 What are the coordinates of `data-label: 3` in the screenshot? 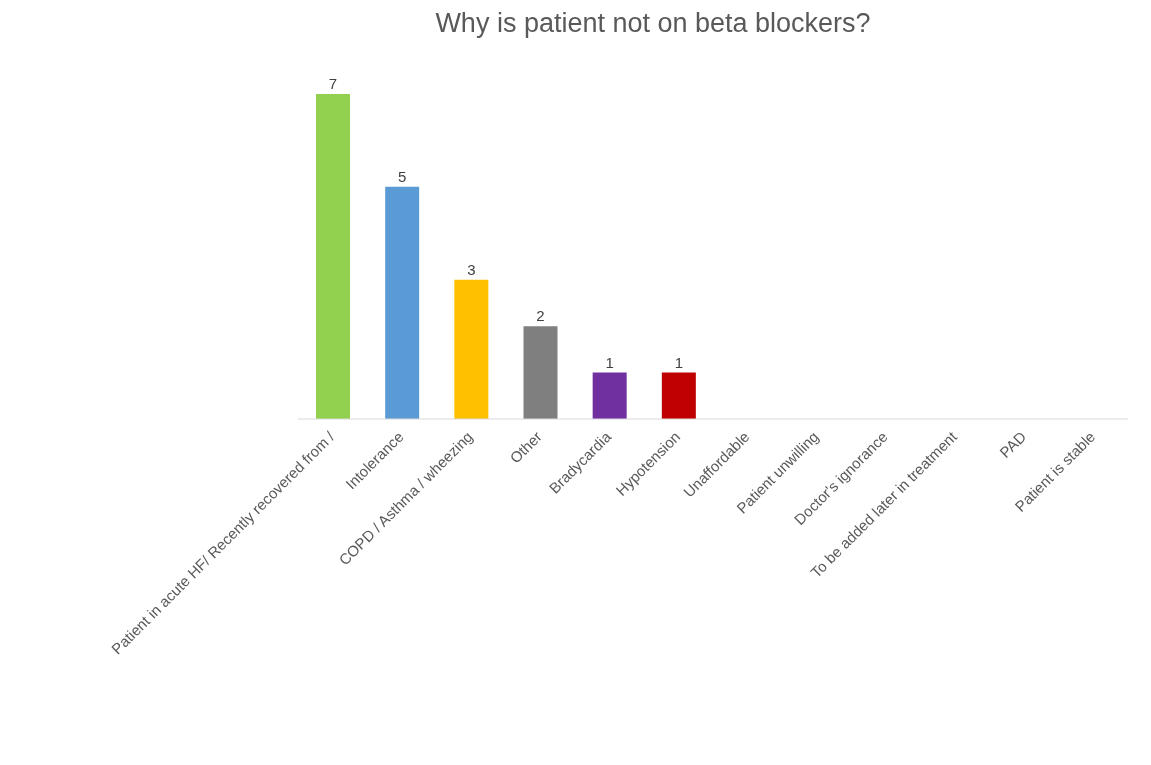 It's located at (471, 269).